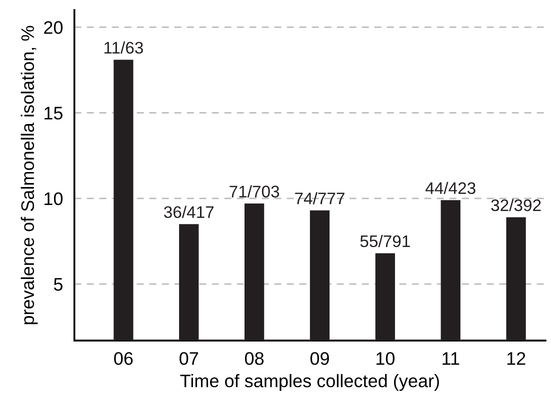 The height and width of the screenshot is (403, 551). What do you see at coordinates (309, 382) in the screenshot?
I see `x-axis-title: Time of samples collected (year)` at bounding box center [309, 382].